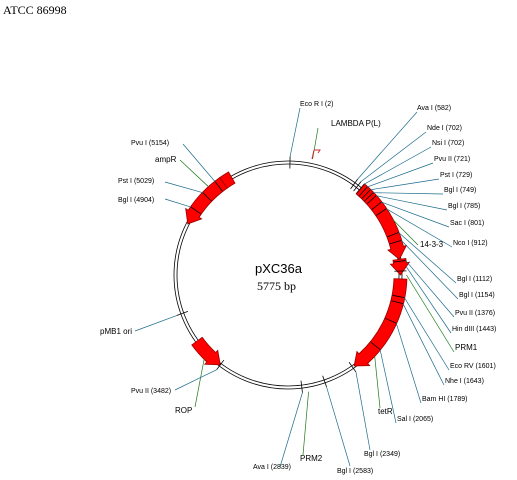 This screenshot has width=517, height=480. Describe the element at coordinates (166, 159) in the screenshot. I see `feature-label-ampr: ampR` at that location.